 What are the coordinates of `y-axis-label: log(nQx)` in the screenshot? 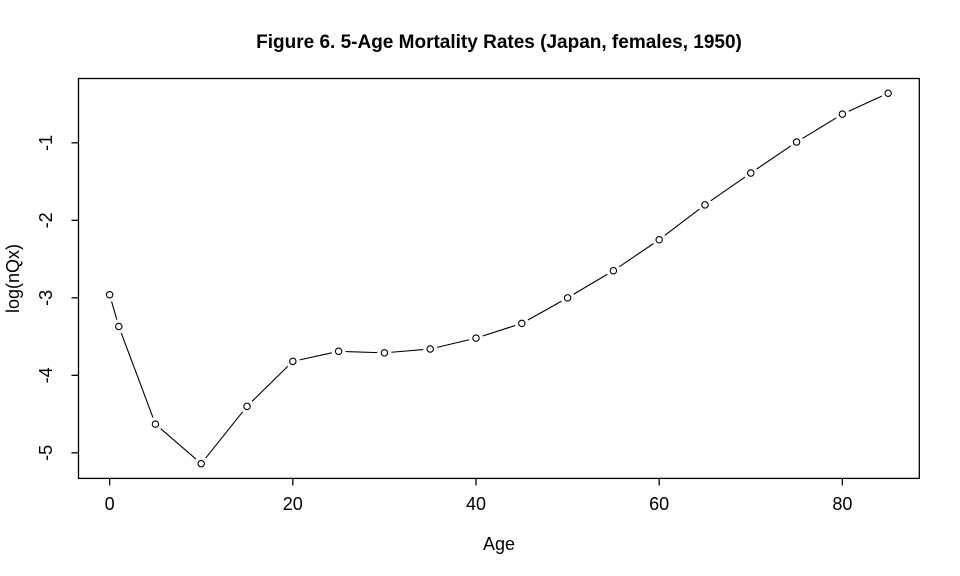 It's located at (13, 278).